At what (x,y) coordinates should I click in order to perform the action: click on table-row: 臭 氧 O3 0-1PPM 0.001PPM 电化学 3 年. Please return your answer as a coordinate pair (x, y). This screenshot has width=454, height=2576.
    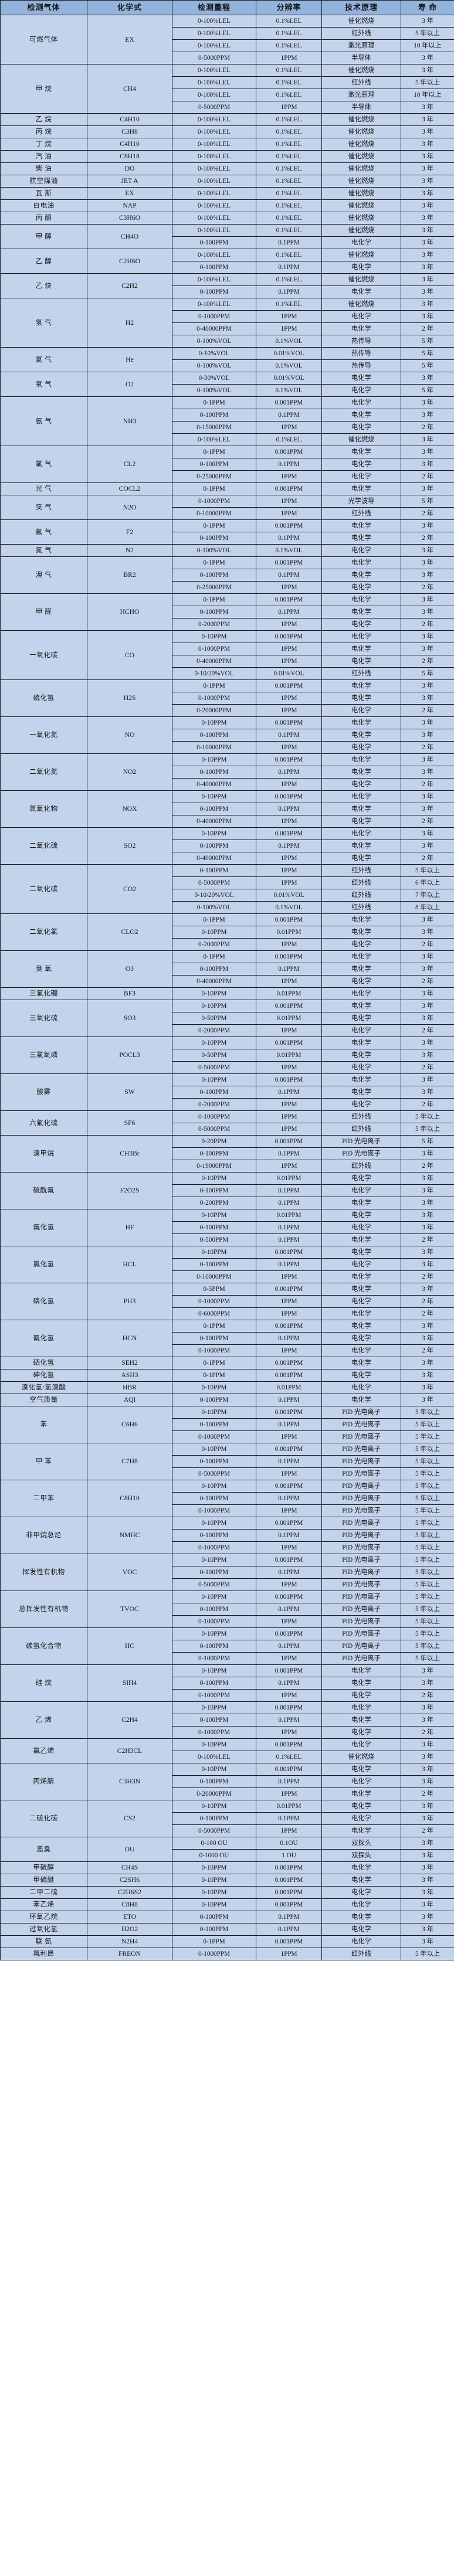
    Looking at the image, I should click on (227, 969).